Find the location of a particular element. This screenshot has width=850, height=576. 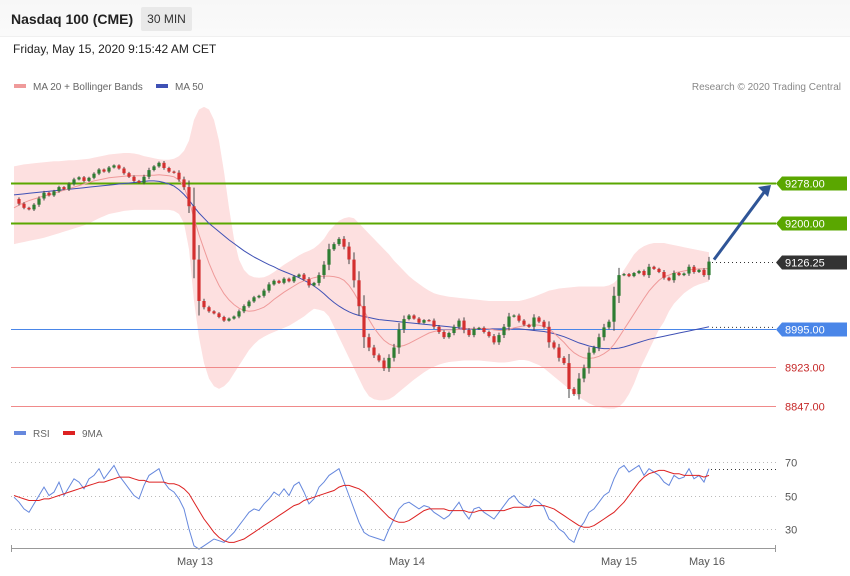

level-label-2: 8995.00 is located at coordinates (805, 331).